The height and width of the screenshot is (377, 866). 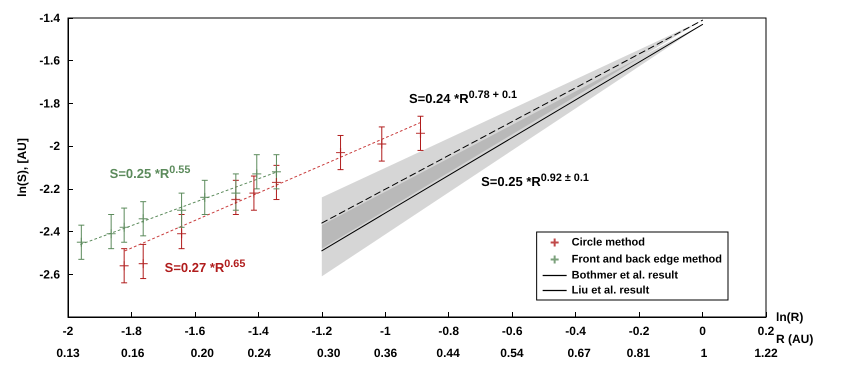 I want to click on x-tick-label: -1, so click(x=385, y=331).